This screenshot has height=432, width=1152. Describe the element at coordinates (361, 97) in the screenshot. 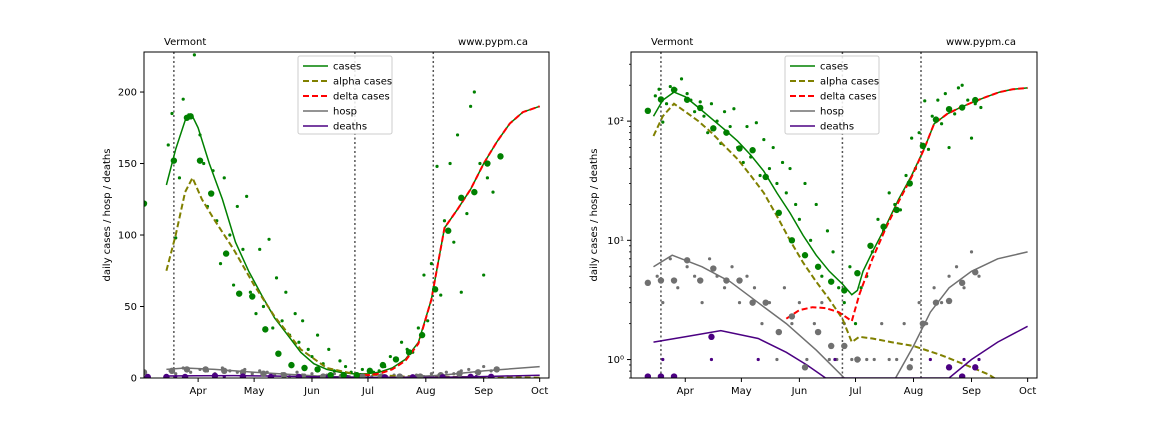

I see `legend-label: delta cases` at that location.